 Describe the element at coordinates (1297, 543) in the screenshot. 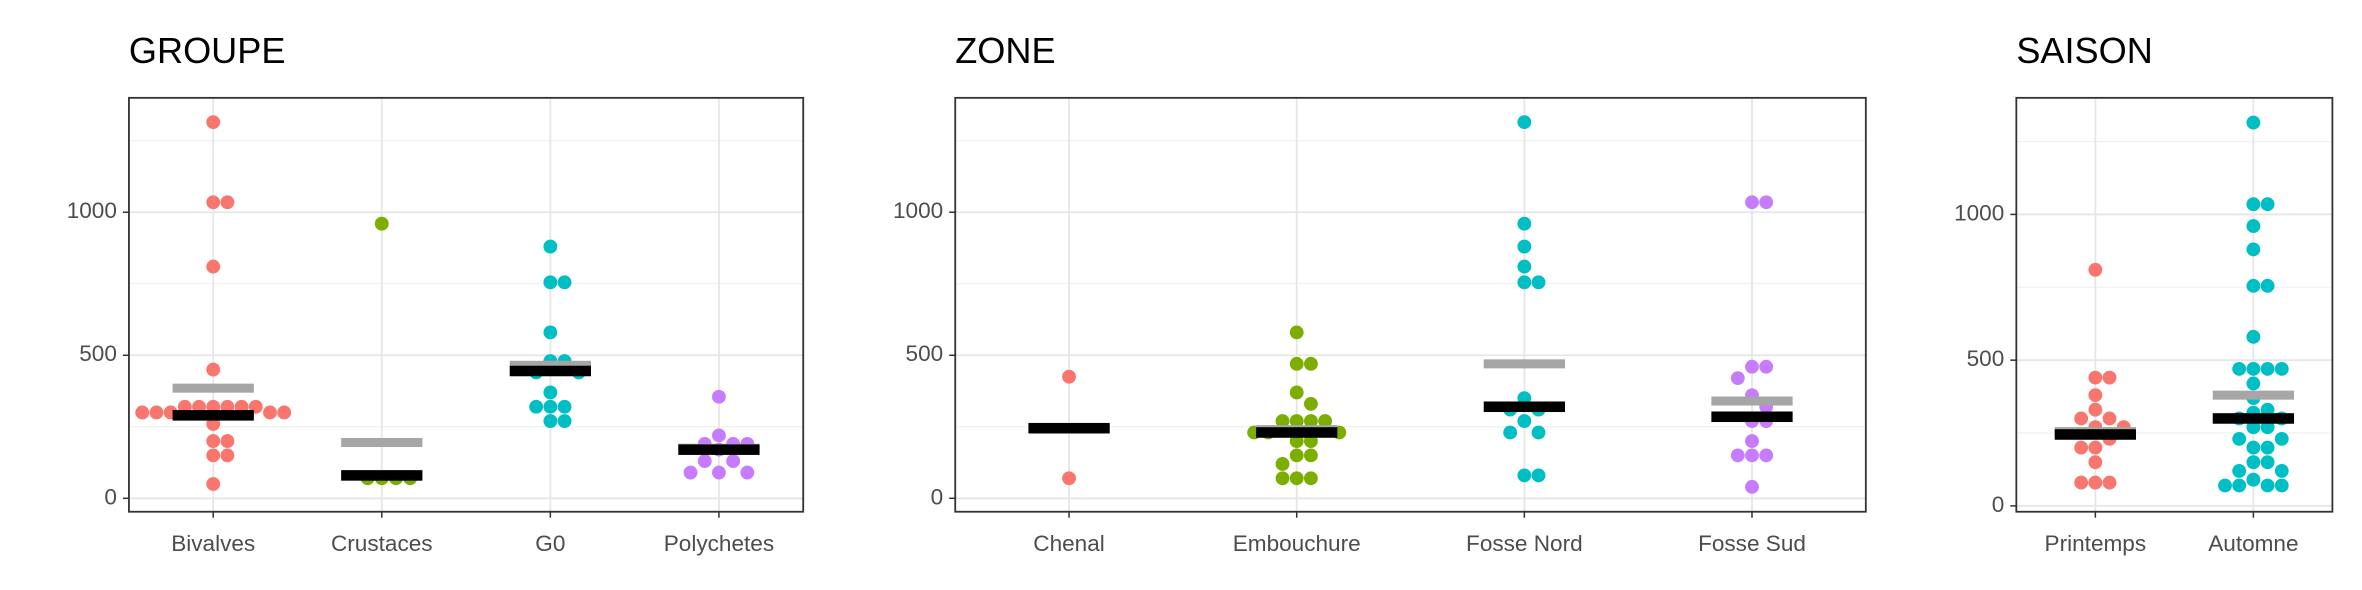

I see `x-tick-label: Embouchure` at that location.